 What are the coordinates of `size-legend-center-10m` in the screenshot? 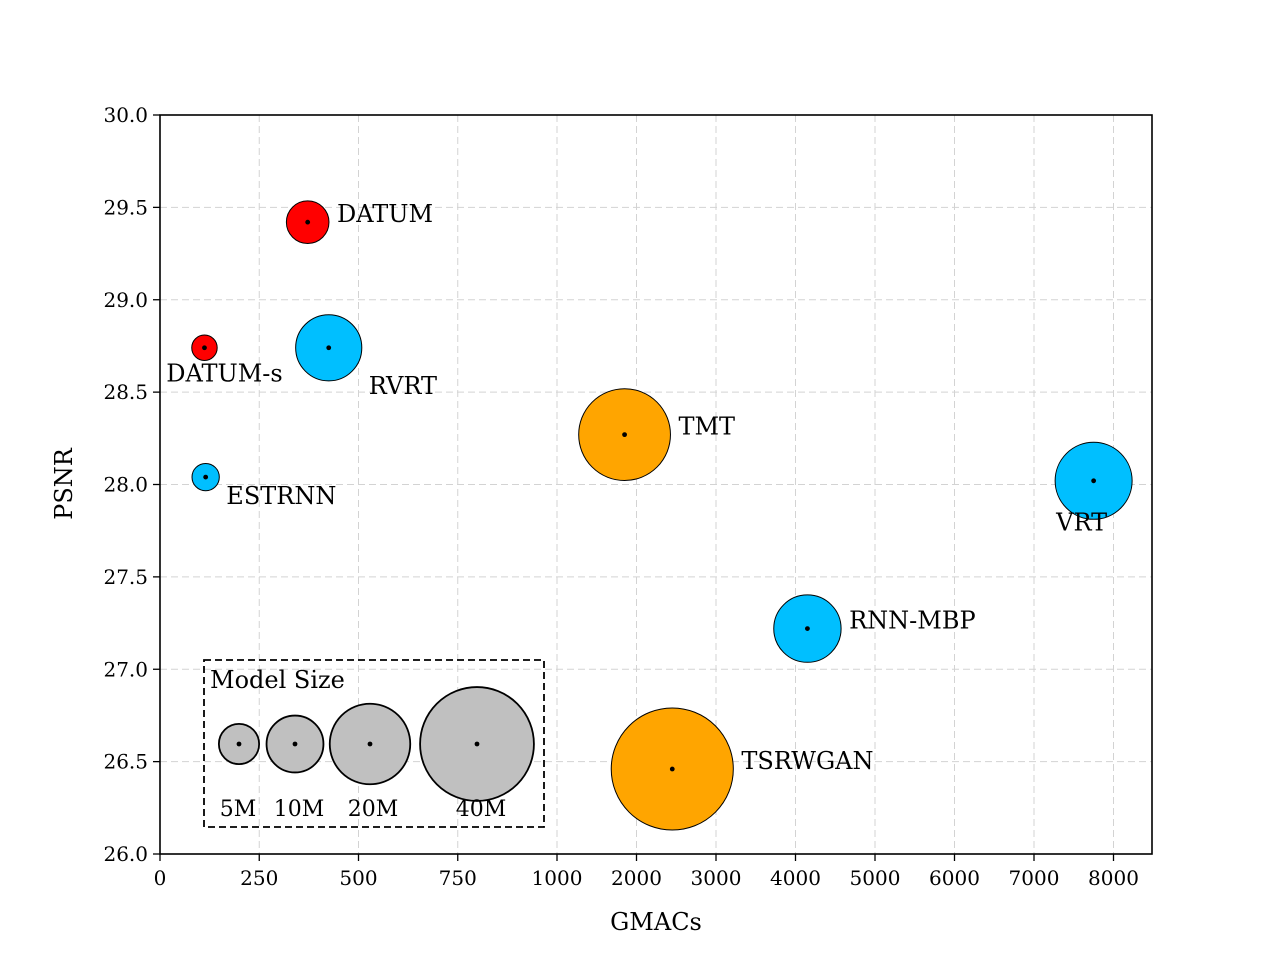 It's located at (295, 744).